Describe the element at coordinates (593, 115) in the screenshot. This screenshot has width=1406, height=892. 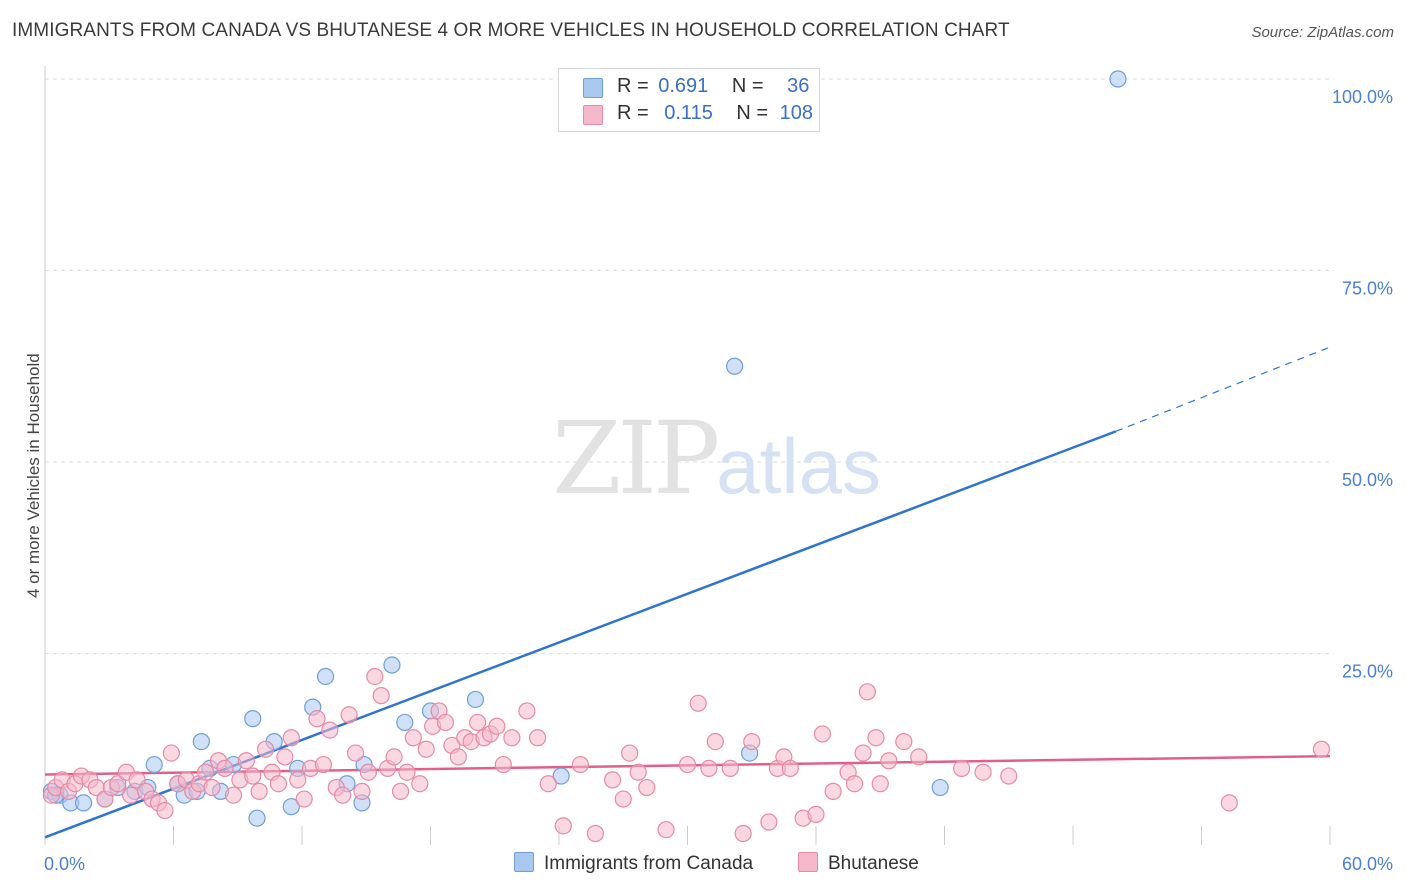
I see `legend-swatch-bhutanese` at that location.